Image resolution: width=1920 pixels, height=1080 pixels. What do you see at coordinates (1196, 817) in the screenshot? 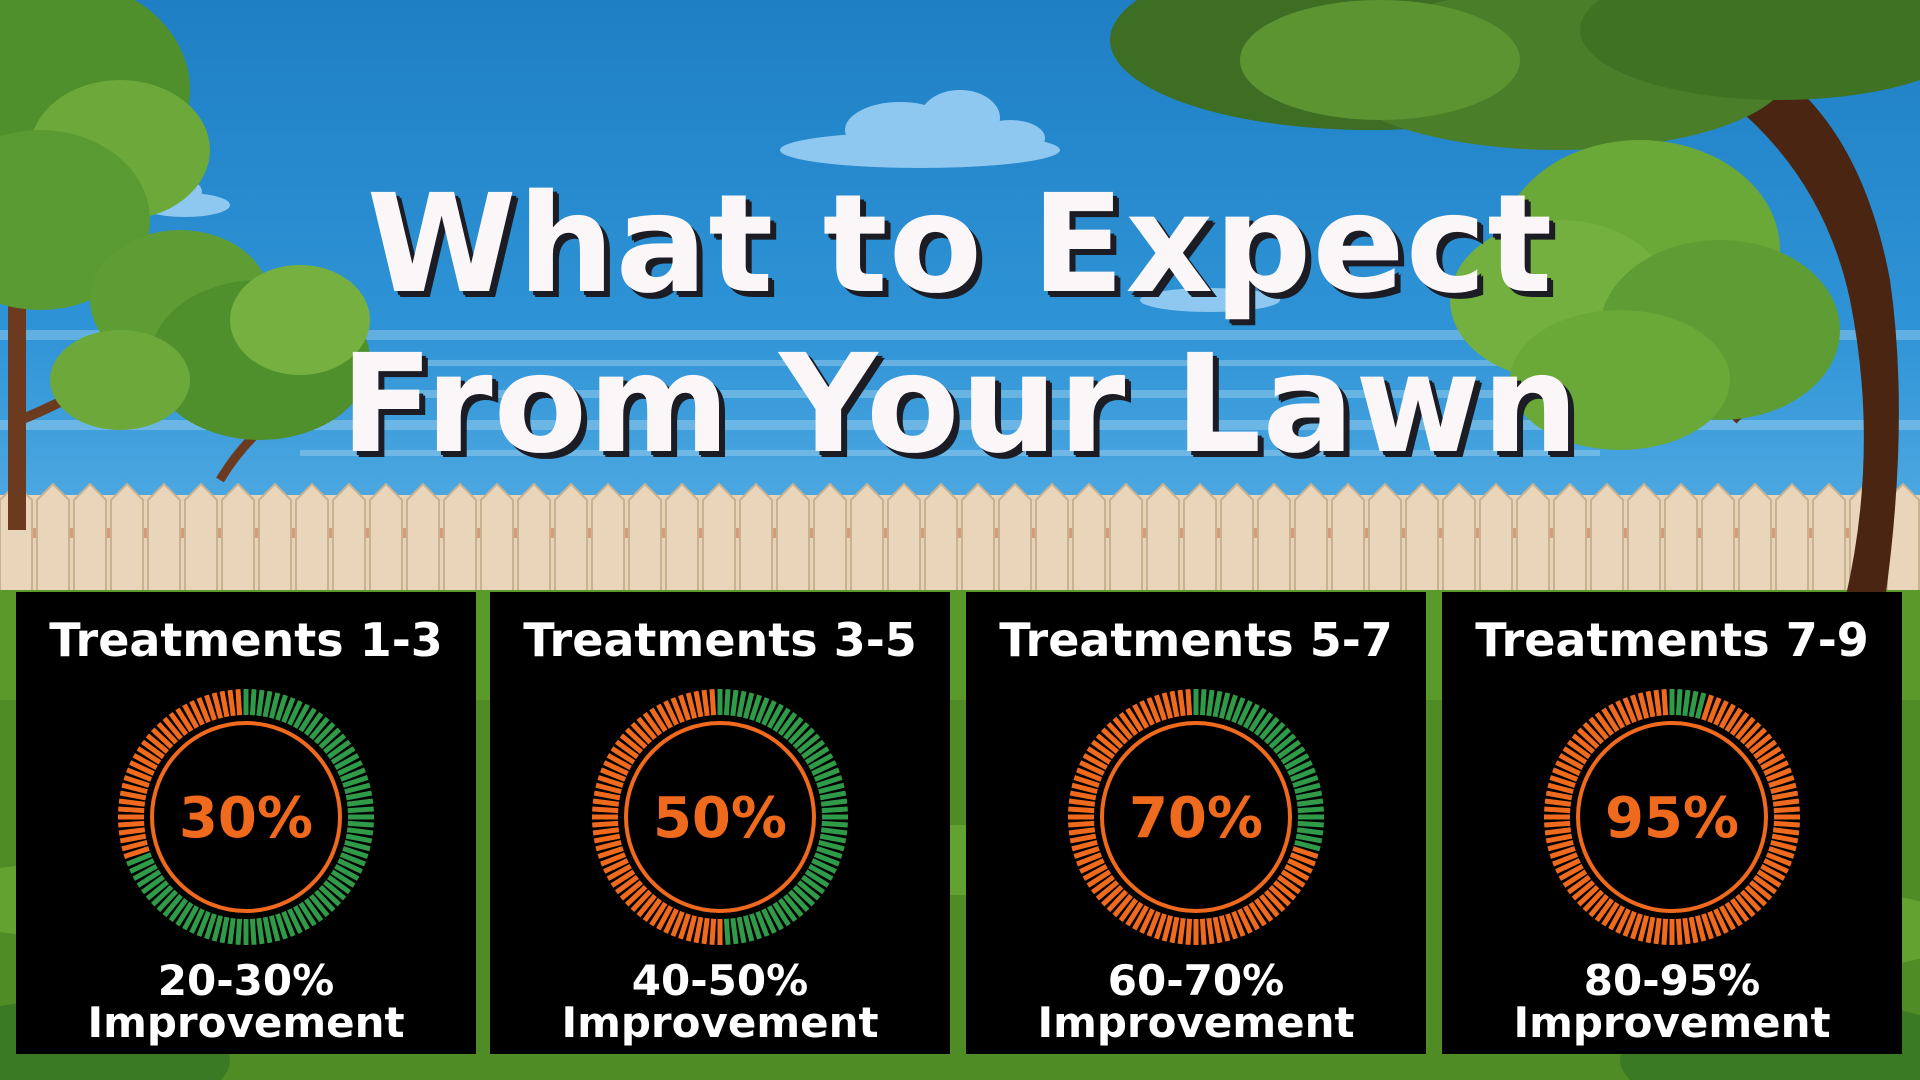
I see `progress-gauge: 70%` at bounding box center [1196, 817].